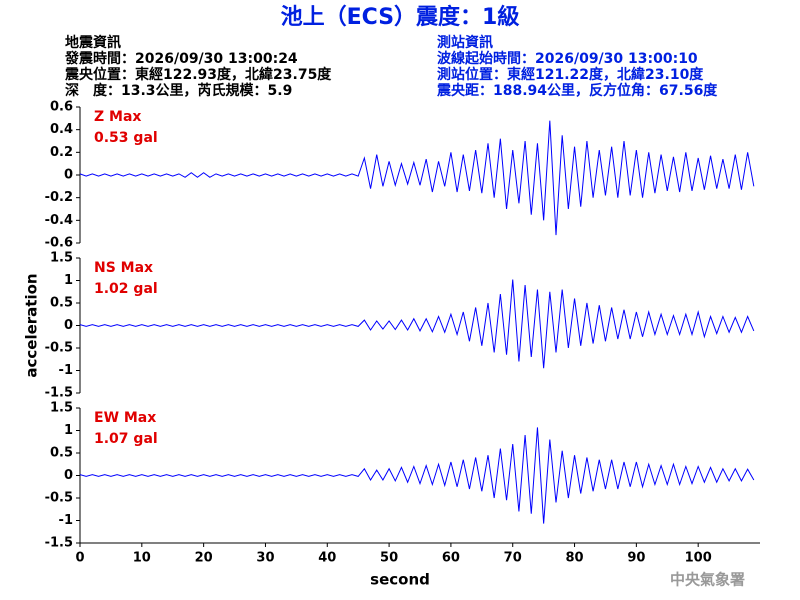 Image resolution: width=800 pixels, height=600 pixels. I want to click on info-line: 發震時間：2026/09/30 13:00:24, so click(181, 58).